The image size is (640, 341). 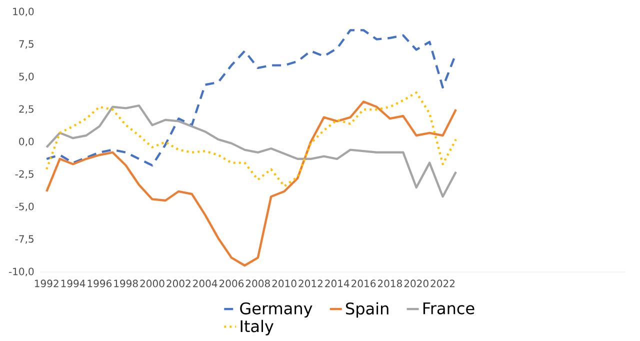 I want to click on x-tick-label: 1998, so click(x=126, y=284).